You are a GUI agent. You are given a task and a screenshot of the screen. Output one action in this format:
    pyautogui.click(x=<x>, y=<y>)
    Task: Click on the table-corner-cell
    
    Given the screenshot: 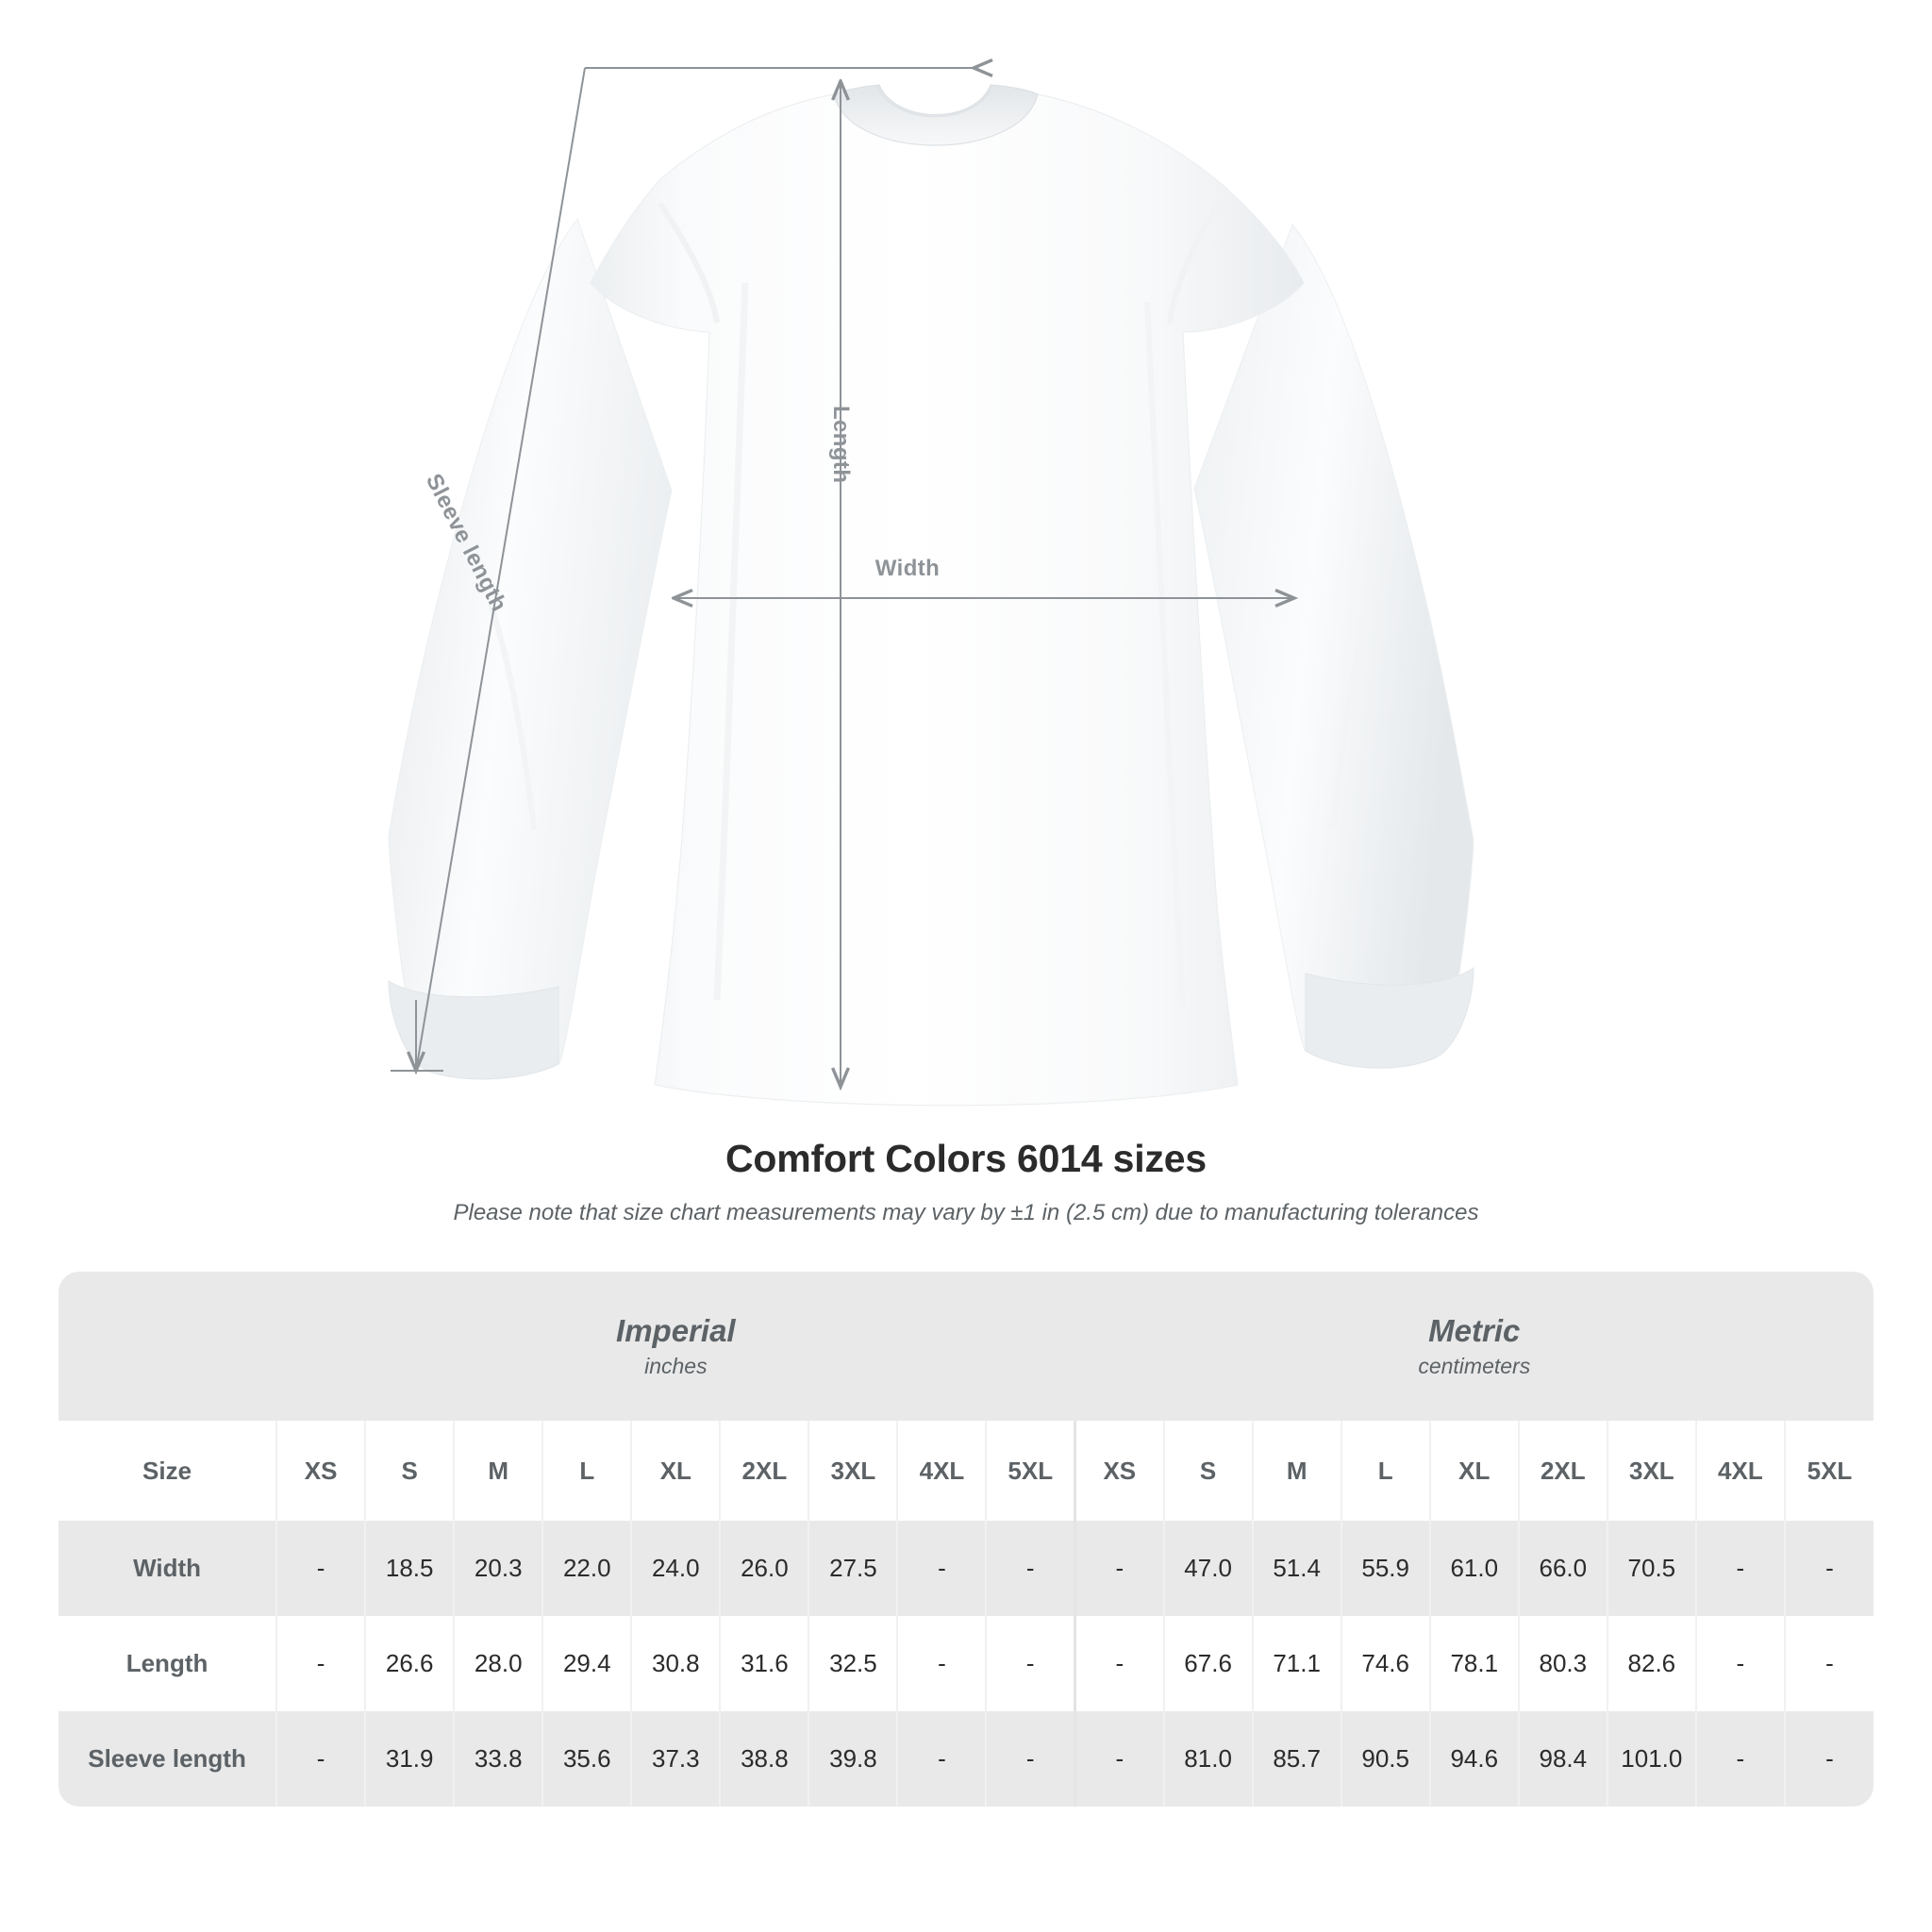 What is the action you would take?
    pyautogui.click(x=167, y=1346)
    